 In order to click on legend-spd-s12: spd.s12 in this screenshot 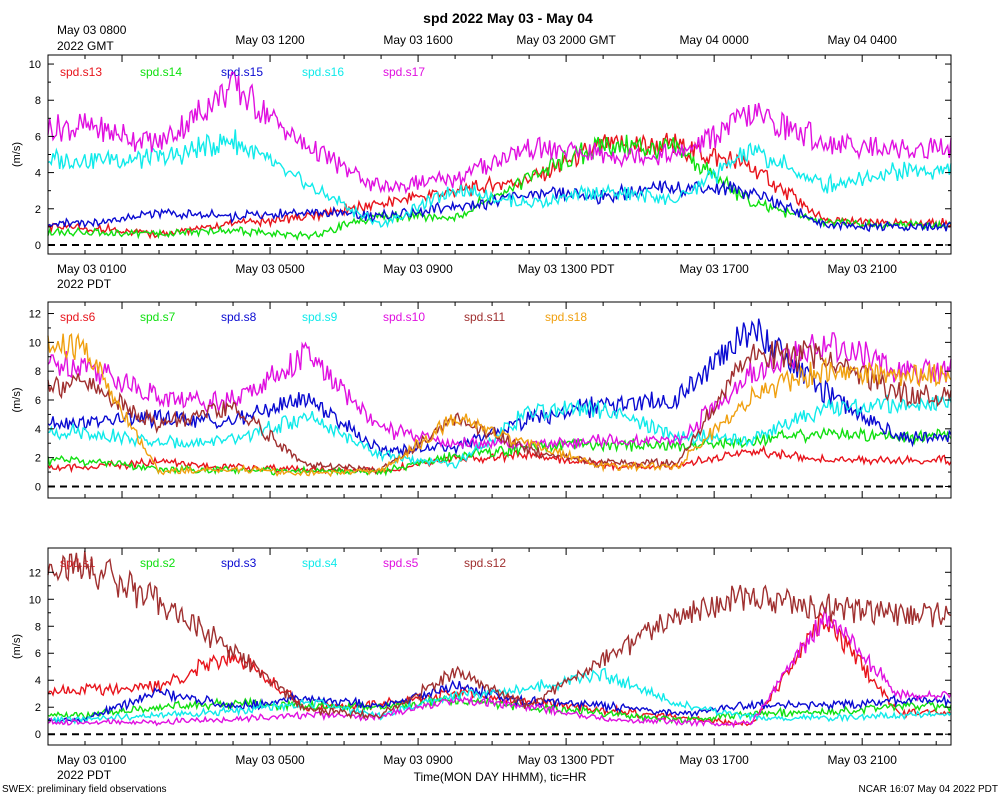, I will do `click(485, 563)`.